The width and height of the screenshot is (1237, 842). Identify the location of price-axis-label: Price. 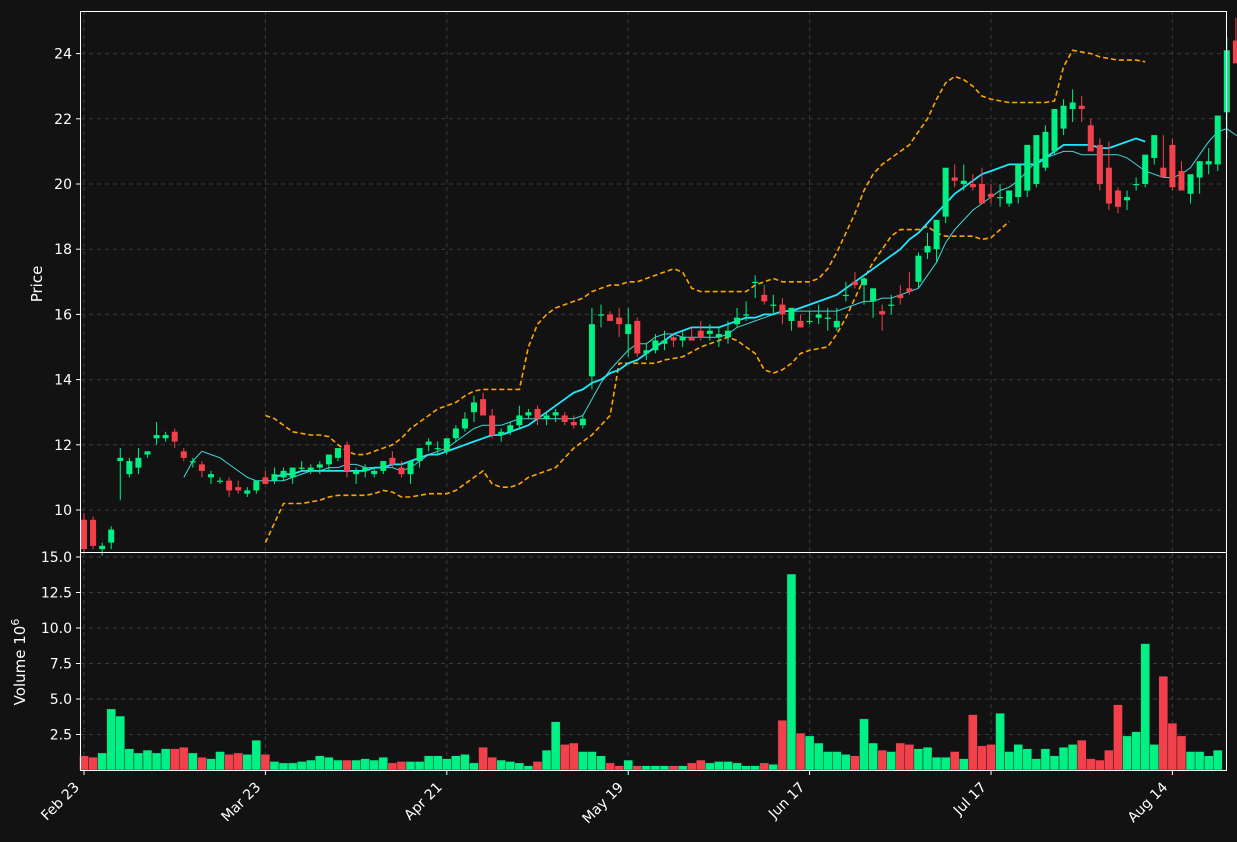
(37, 284).